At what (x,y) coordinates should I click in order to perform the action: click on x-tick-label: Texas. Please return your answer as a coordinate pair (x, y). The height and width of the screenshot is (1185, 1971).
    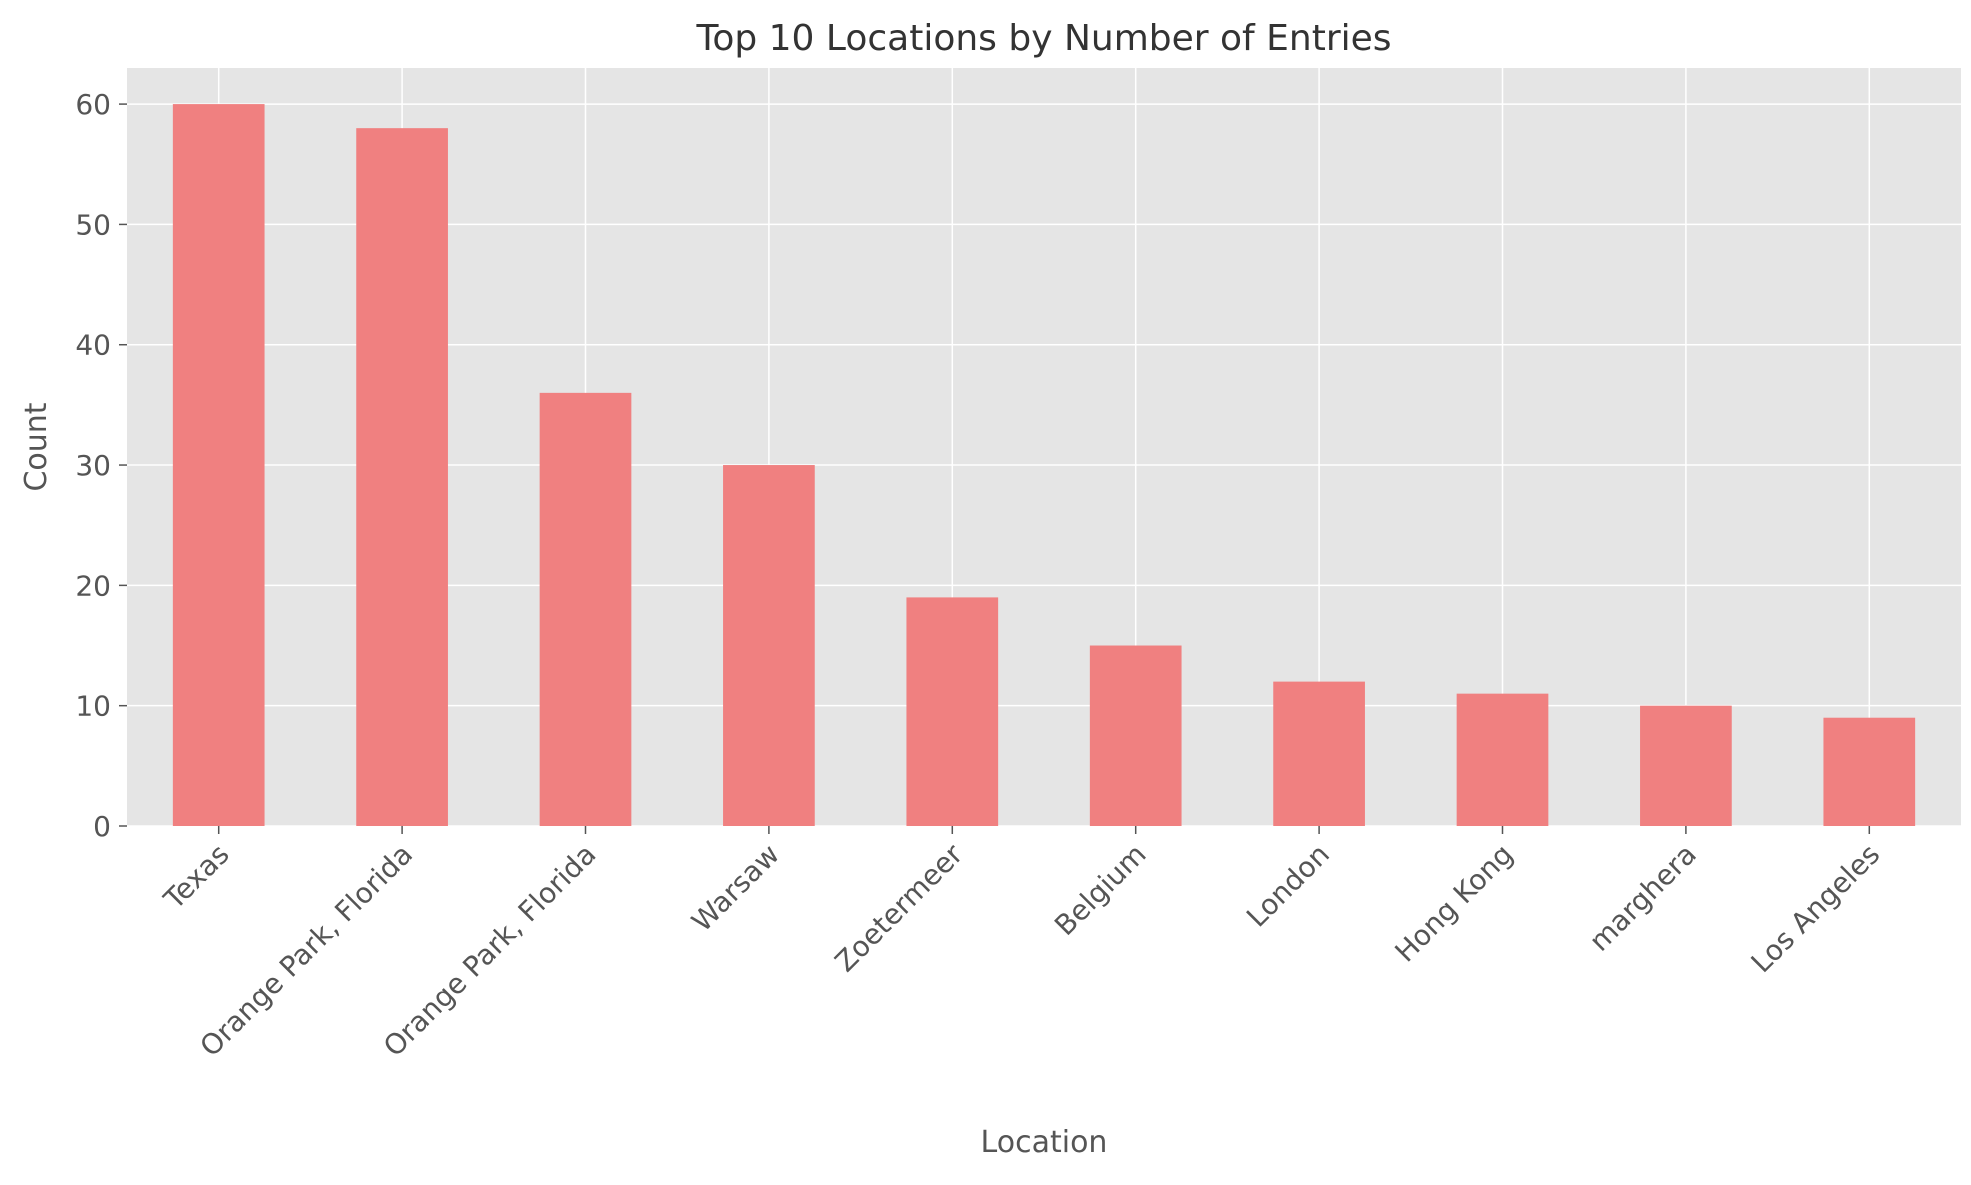
    Looking at the image, I should click on (196, 877).